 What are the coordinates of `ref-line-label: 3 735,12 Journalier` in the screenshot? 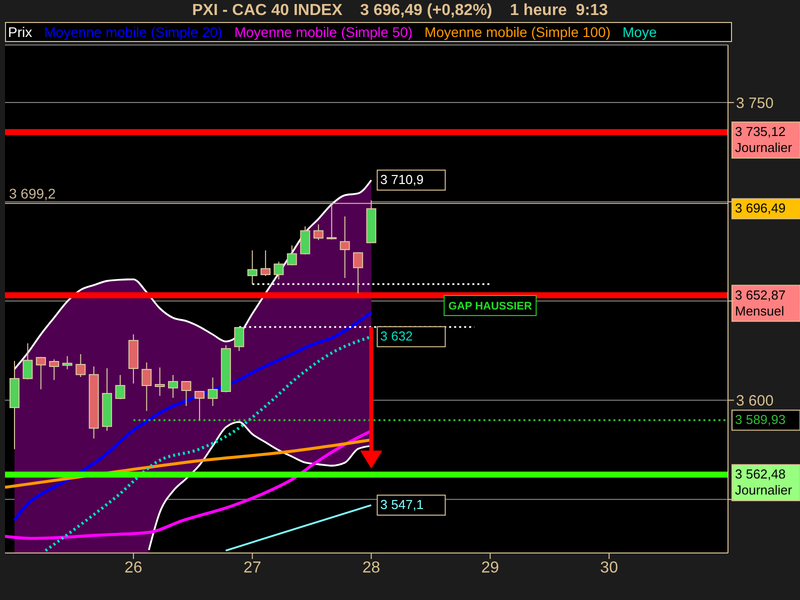 It's located at (764, 140).